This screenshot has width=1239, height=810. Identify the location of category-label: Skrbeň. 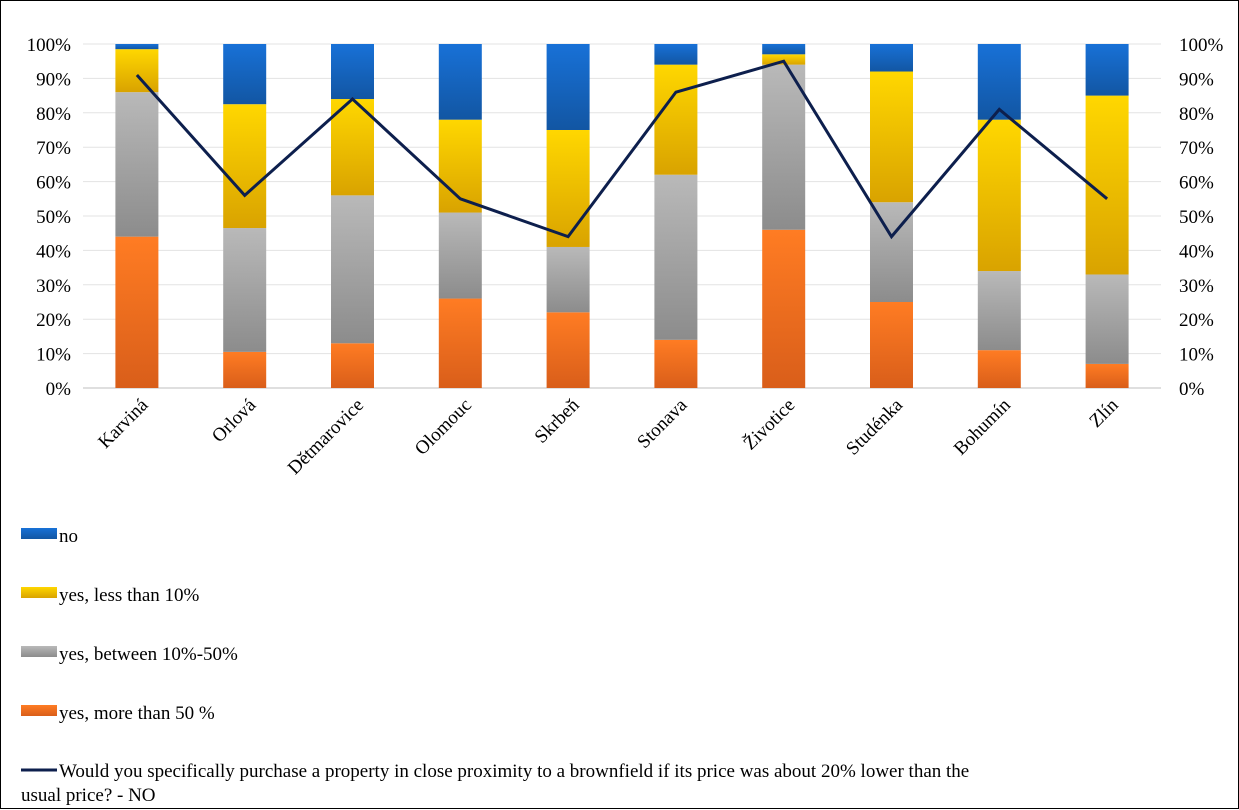
(557, 420).